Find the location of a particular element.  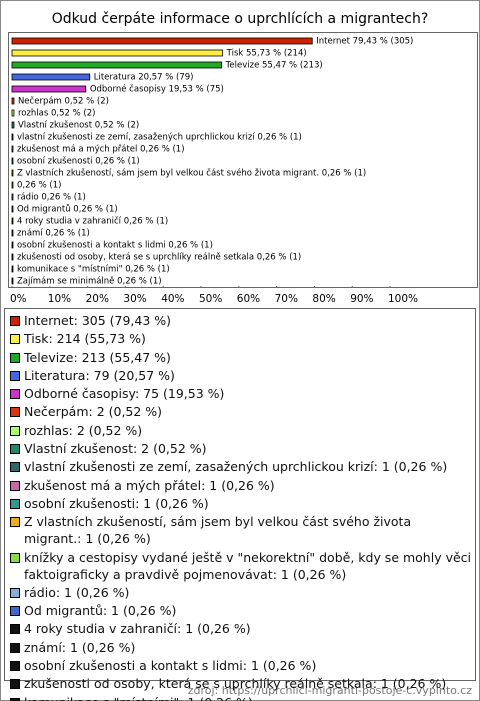

x-tick-label: 90% is located at coordinates (361, 299).